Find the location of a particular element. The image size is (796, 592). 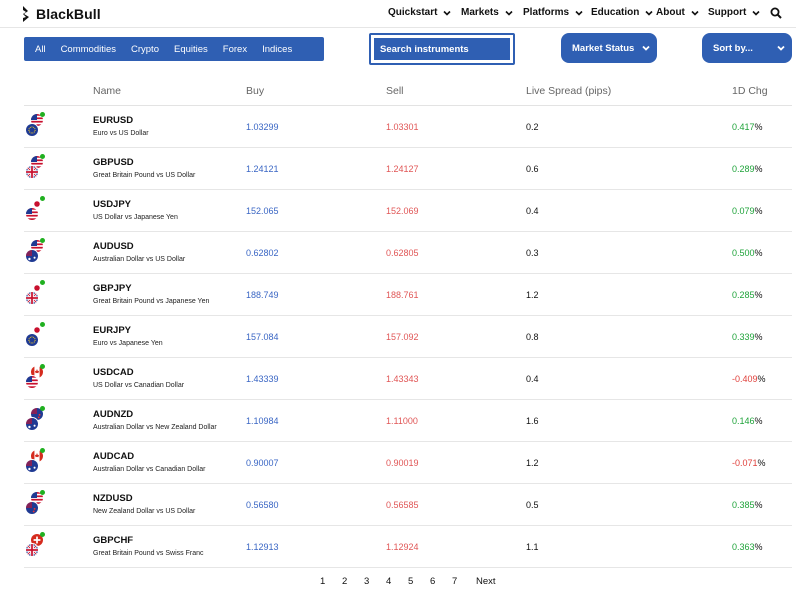

header-name: Name is located at coordinates (107, 91).